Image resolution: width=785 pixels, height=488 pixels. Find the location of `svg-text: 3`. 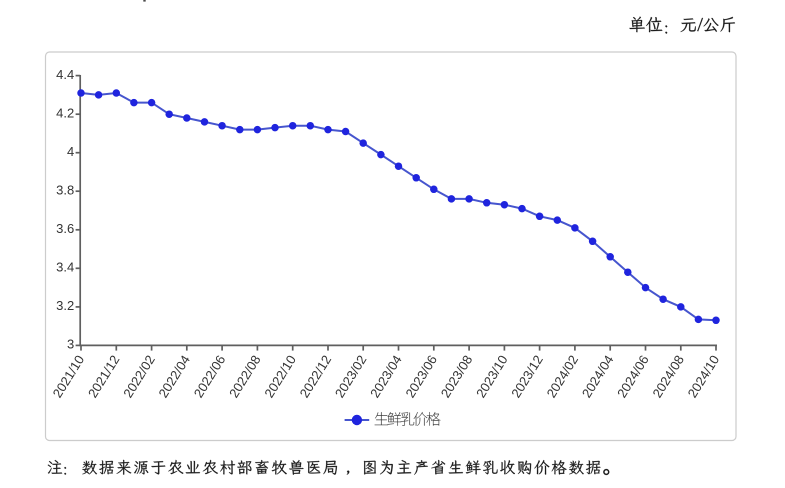

svg-text: 3 is located at coordinates (70, 344).